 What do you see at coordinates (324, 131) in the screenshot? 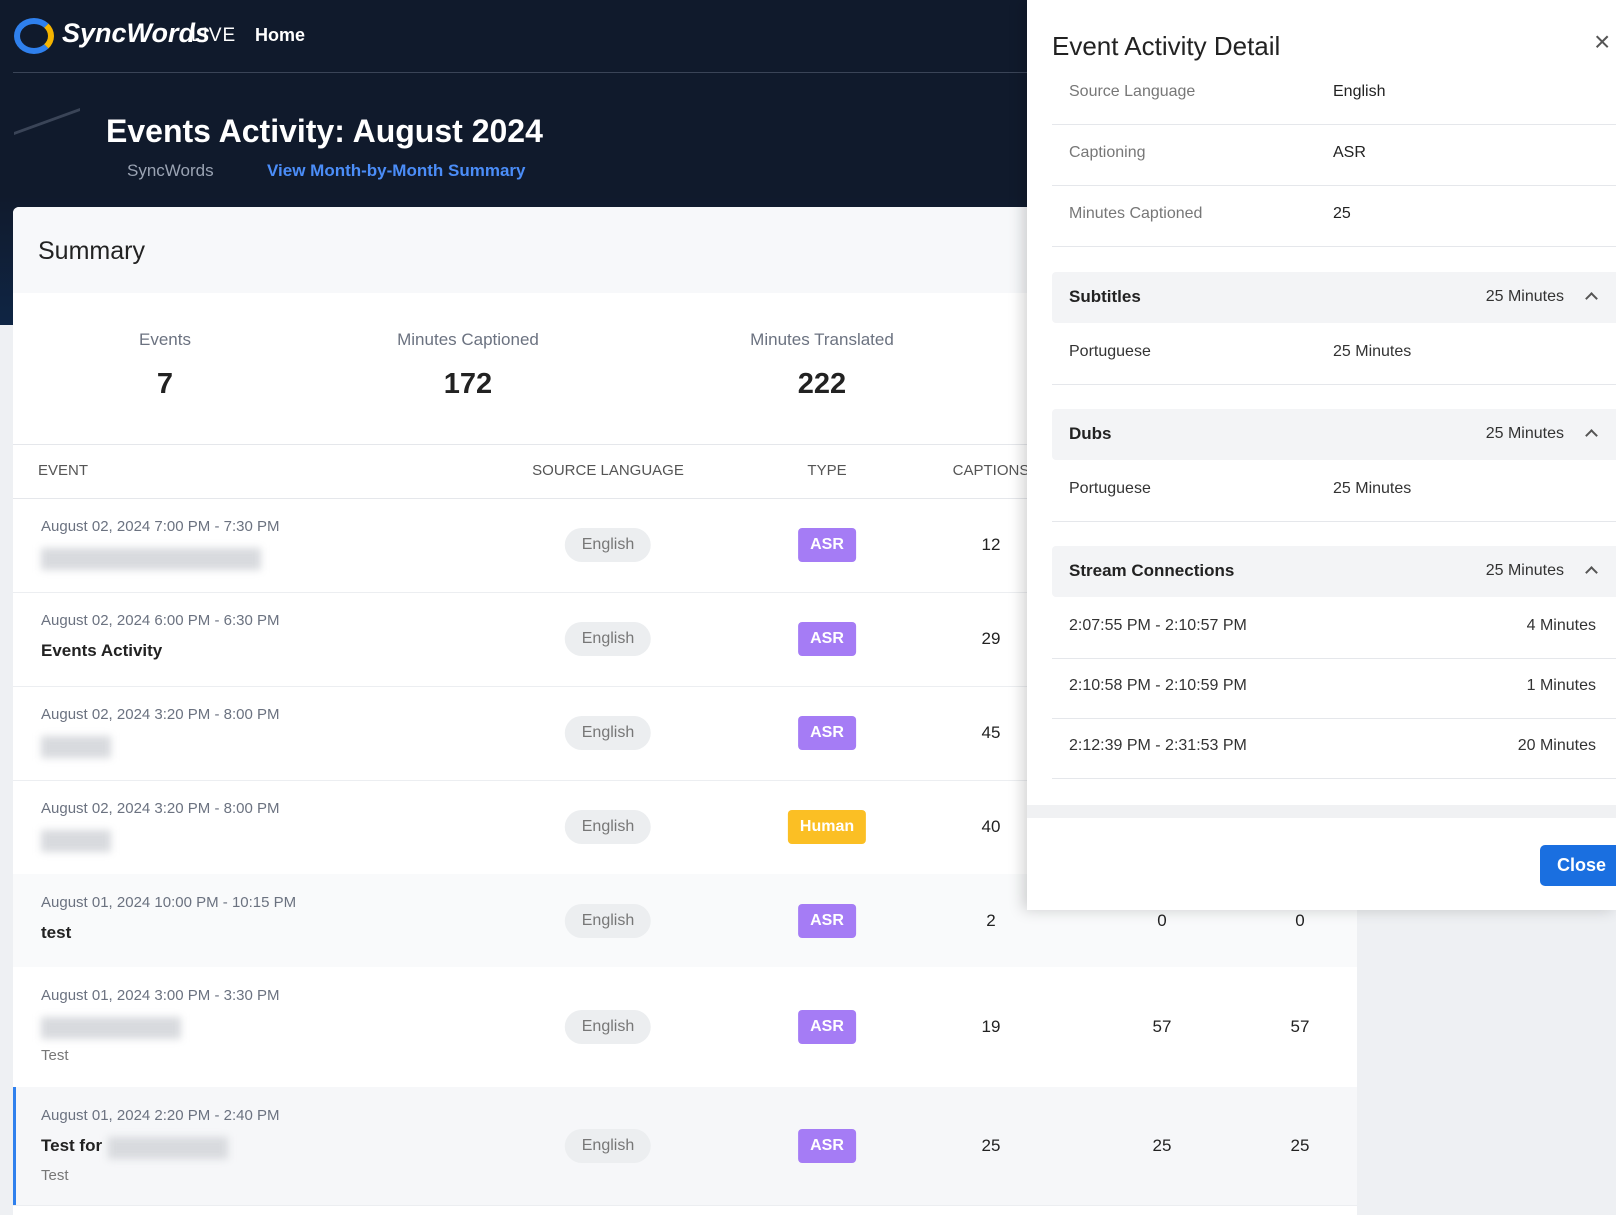
I see `page-title: Events Activity: August 2024` at bounding box center [324, 131].